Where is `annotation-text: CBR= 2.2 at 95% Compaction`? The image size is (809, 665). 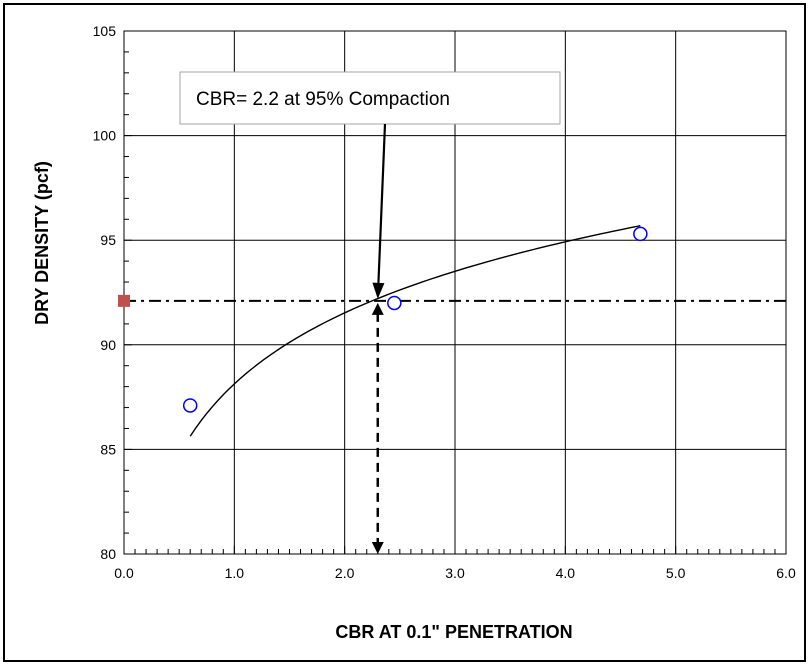 annotation-text: CBR= 2.2 at 95% Compaction is located at coordinates (323, 99).